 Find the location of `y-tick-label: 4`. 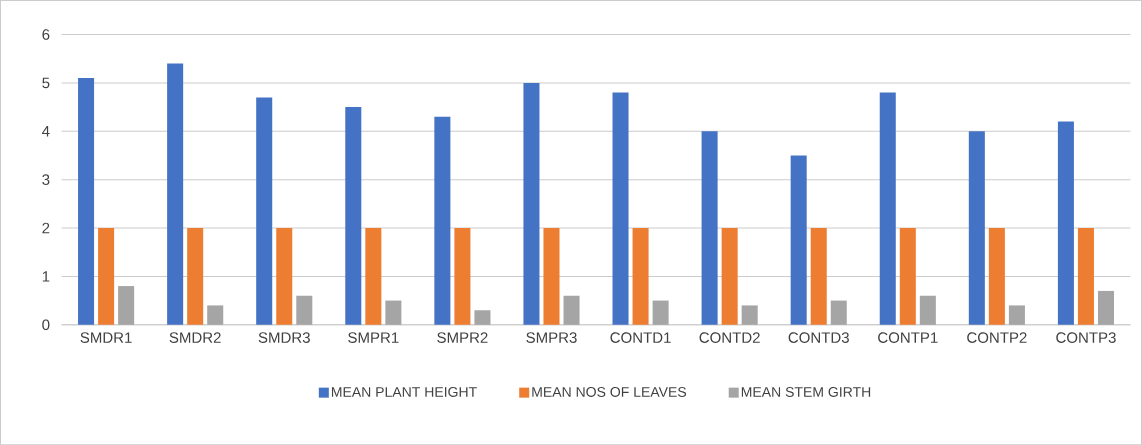

y-tick-label: 4 is located at coordinates (46, 131).